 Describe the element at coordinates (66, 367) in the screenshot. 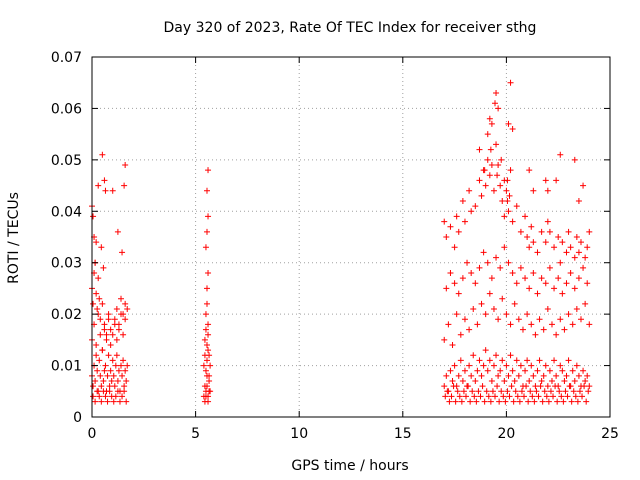

I see `y-tick-label: 0.01` at that location.